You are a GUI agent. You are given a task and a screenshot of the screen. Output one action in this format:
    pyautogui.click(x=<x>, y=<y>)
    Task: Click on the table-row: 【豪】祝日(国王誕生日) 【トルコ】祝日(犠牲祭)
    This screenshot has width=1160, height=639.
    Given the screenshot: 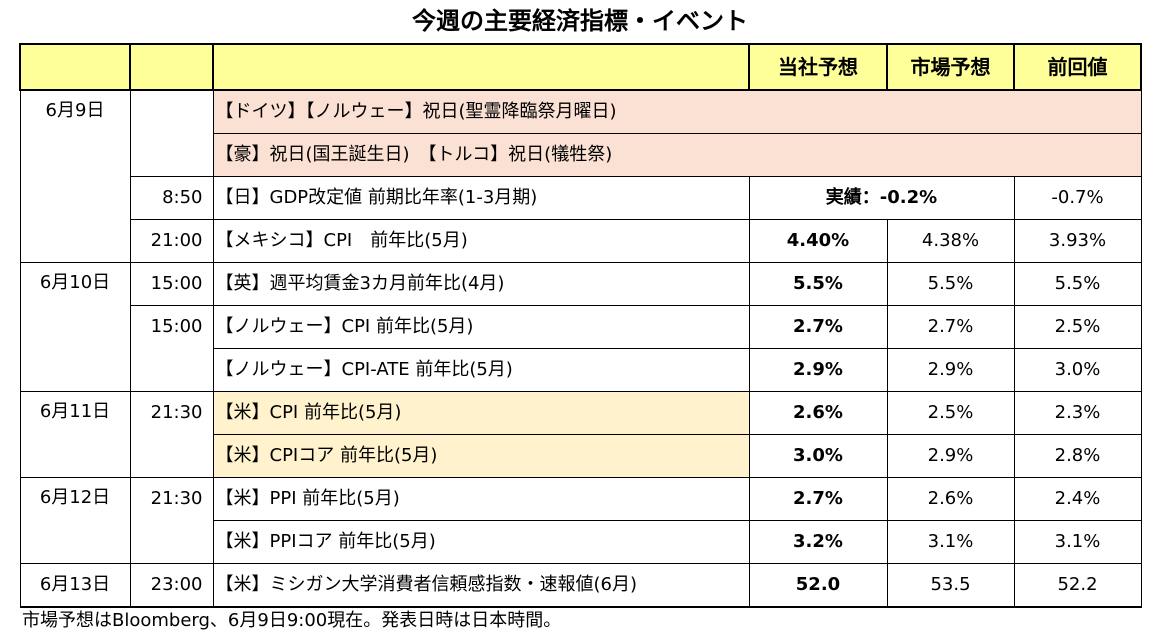 What is the action you would take?
    pyautogui.click(x=581, y=155)
    